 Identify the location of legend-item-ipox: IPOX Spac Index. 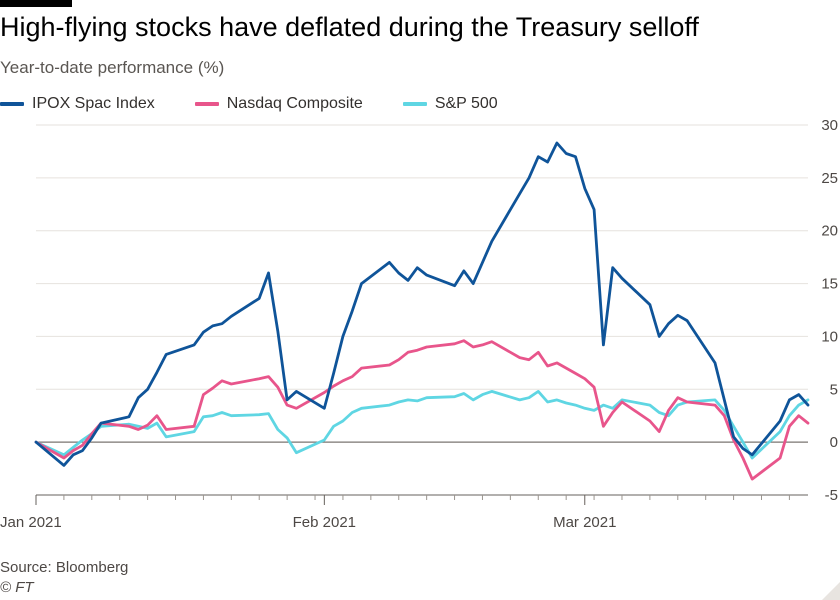
(77, 104).